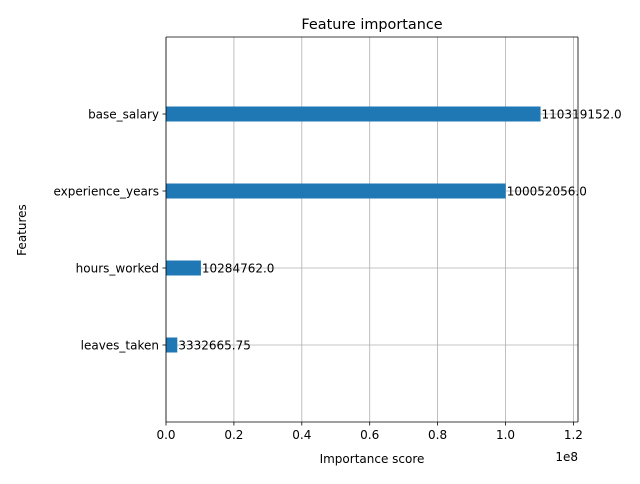 The image size is (640, 484). What do you see at coordinates (353, 114) in the screenshot?
I see `bar-base_salary` at bounding box center [353, 114].